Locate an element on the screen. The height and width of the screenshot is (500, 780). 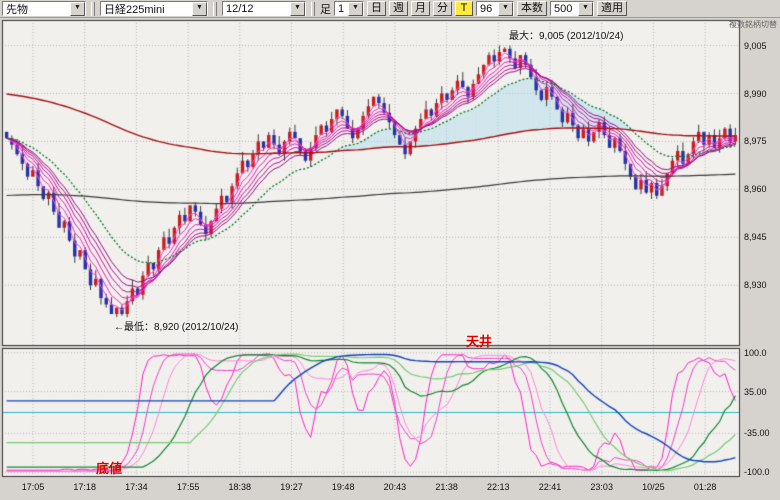
symbol-value: 日経225mini is located at coordinates (134, 9).